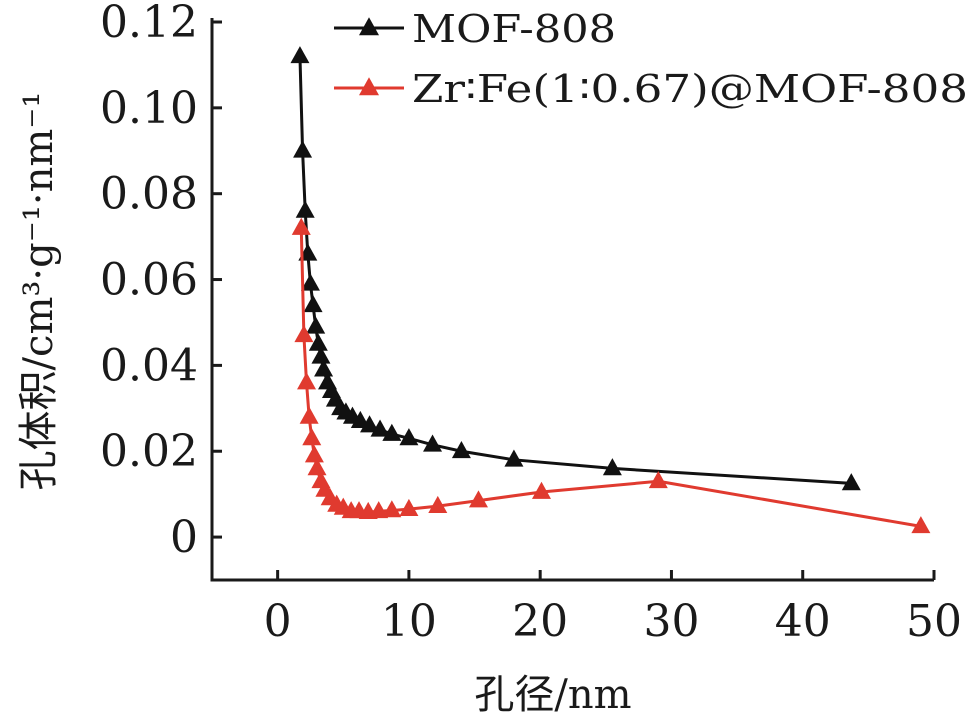 The height and width of the screenshot is (719, 972). What do you see at coordinates (671, 621) in the screenshot?
I see `x-tick-label: 30` at bounding box center [671, 621].